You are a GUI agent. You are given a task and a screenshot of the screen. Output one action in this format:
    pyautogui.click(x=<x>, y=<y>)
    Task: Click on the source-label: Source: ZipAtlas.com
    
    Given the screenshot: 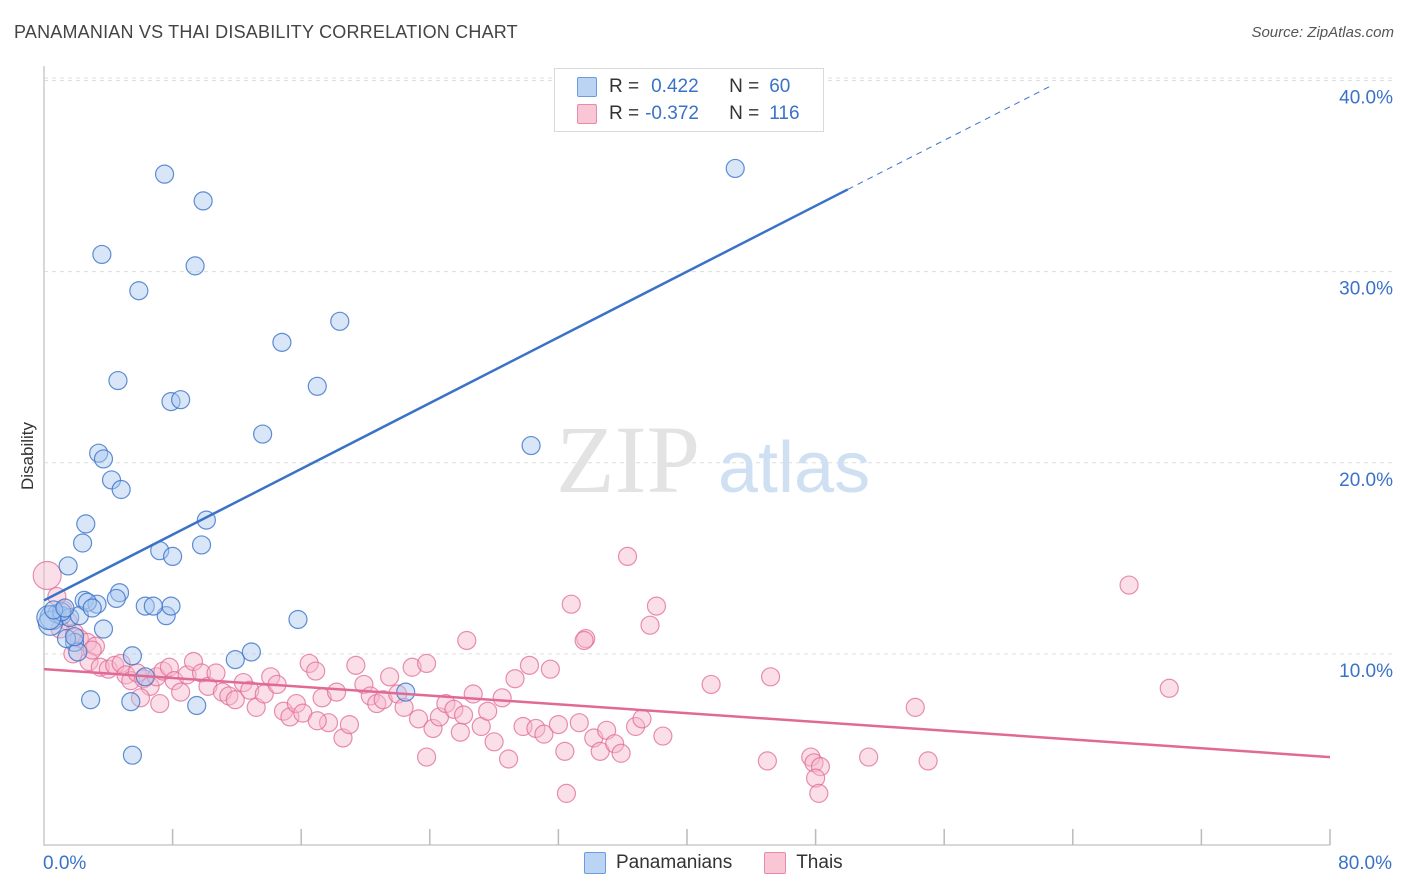 What is the action you would take?
    pyautogui.click(x=1322, y=32)
    